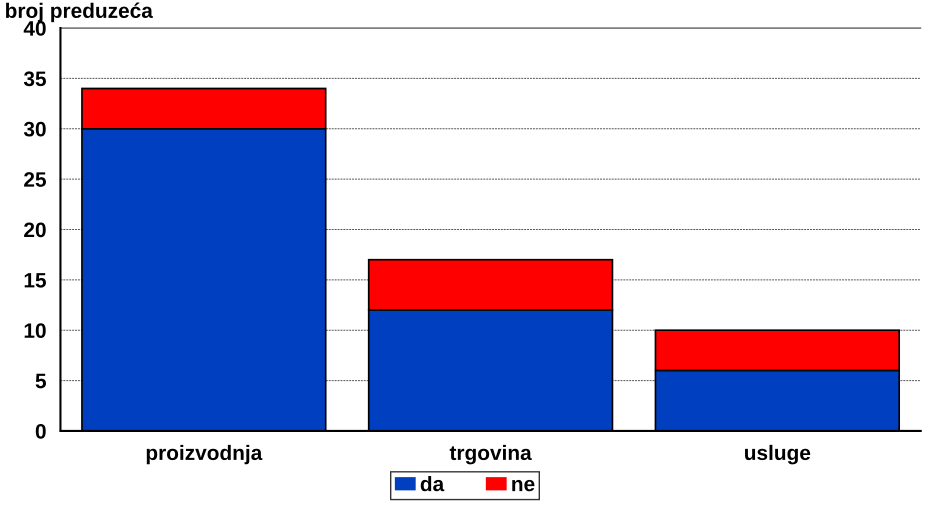 This screenshot has width=930, height=510. Describe the element at coordinates (79, 12) in the screenshot. I see `chart-title: broj preduzeća` at that location.